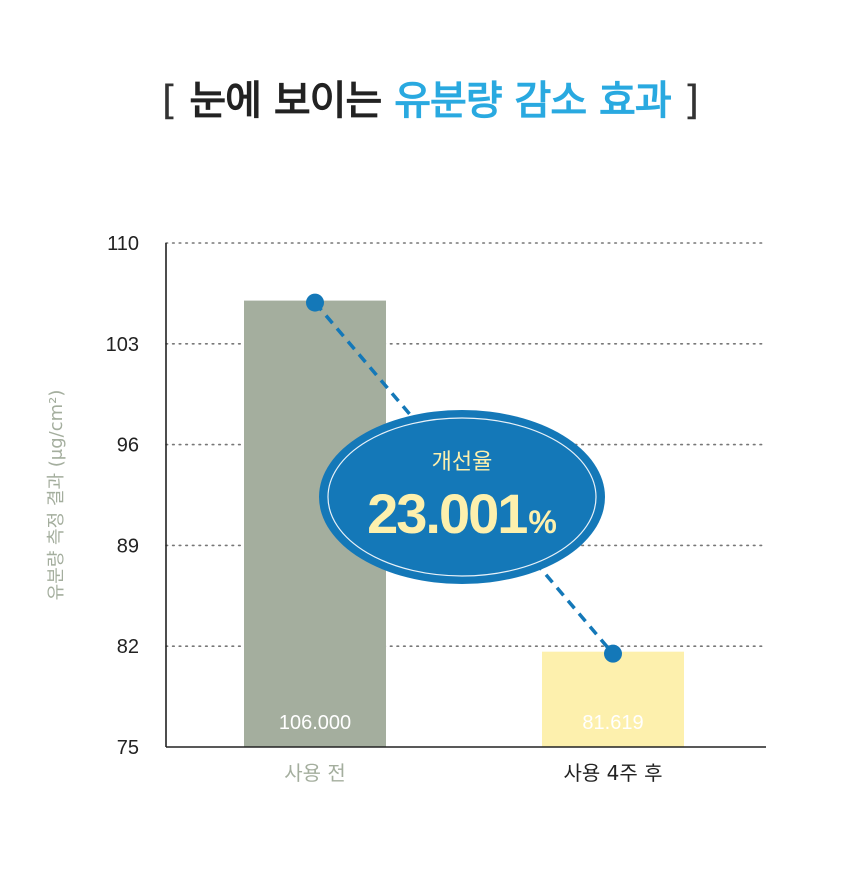 This screenshot has width=860, height=870. What do you see at coordinates (128, 446) in the screenshot?
I see `y-tick-label: 96` at bounding box center [128, 446].